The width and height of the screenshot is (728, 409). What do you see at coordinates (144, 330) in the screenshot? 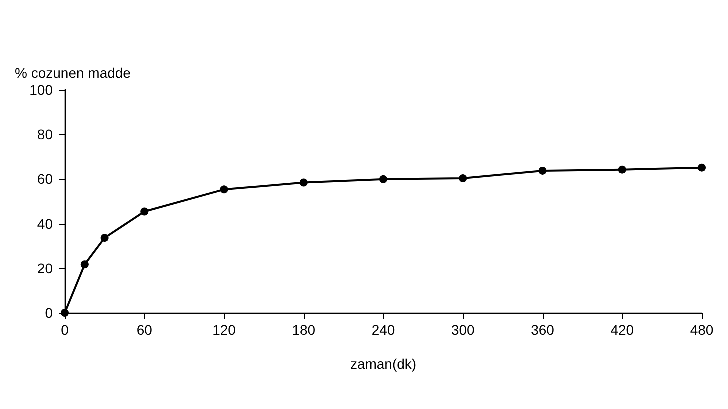
I see `x-tick-label: 60` at bounding box center [144, 330].